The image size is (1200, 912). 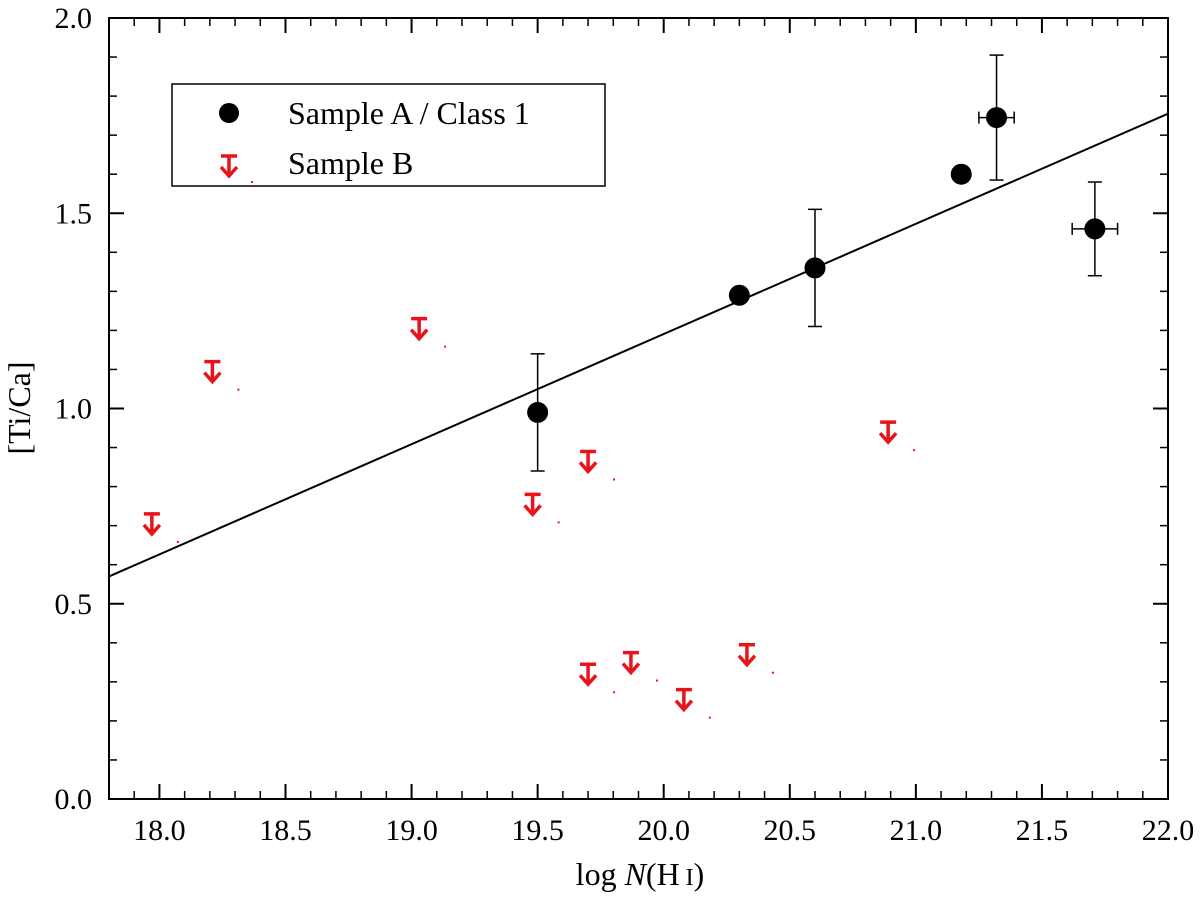 I want to click on y-tick-label: 0.5, so click(x=74, y=604).